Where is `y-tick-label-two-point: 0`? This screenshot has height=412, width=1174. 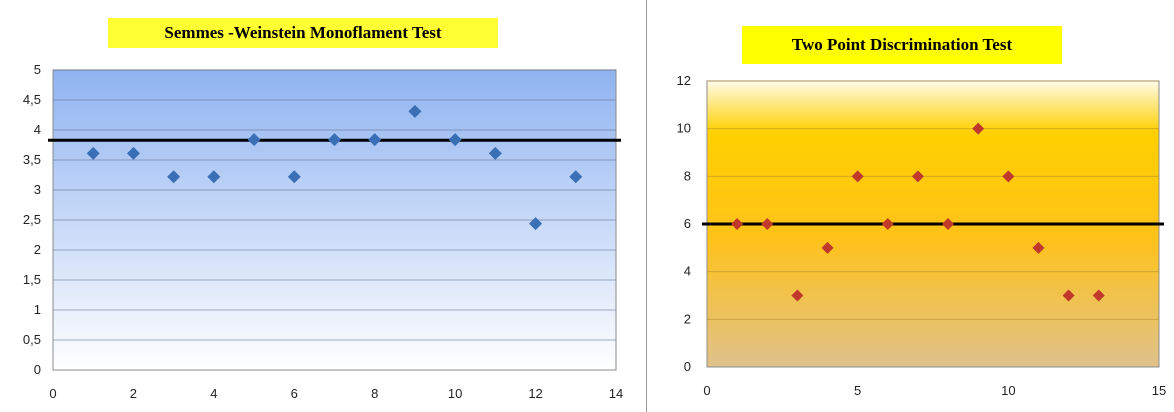
y-tick-label-two-point: 0 is located at coordinates (687, 366).